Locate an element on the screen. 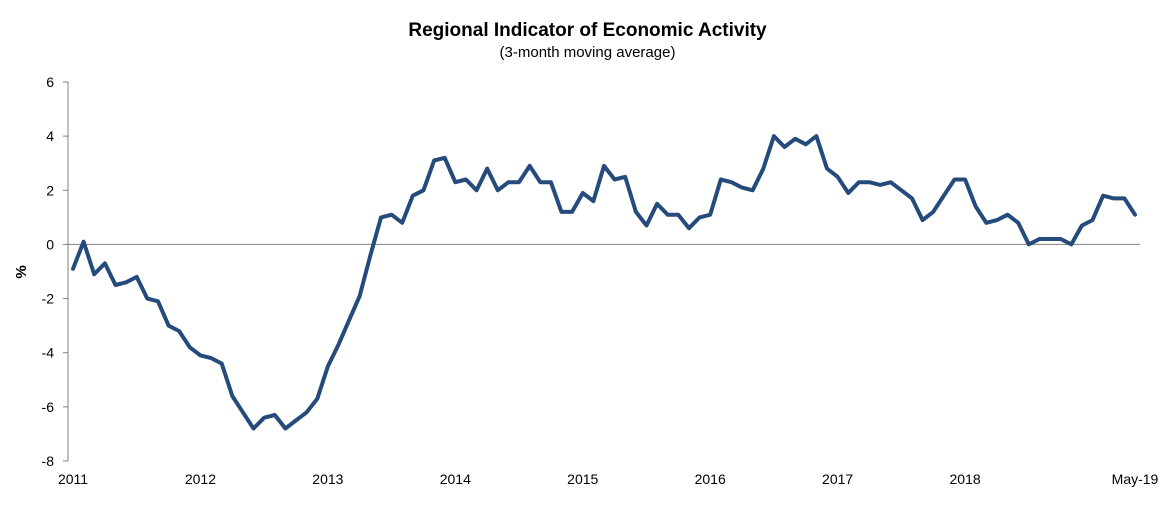 The width and height of the screenshot is (1175, 523). x-tick-label: 2012 is located at coordinates (200, 479).